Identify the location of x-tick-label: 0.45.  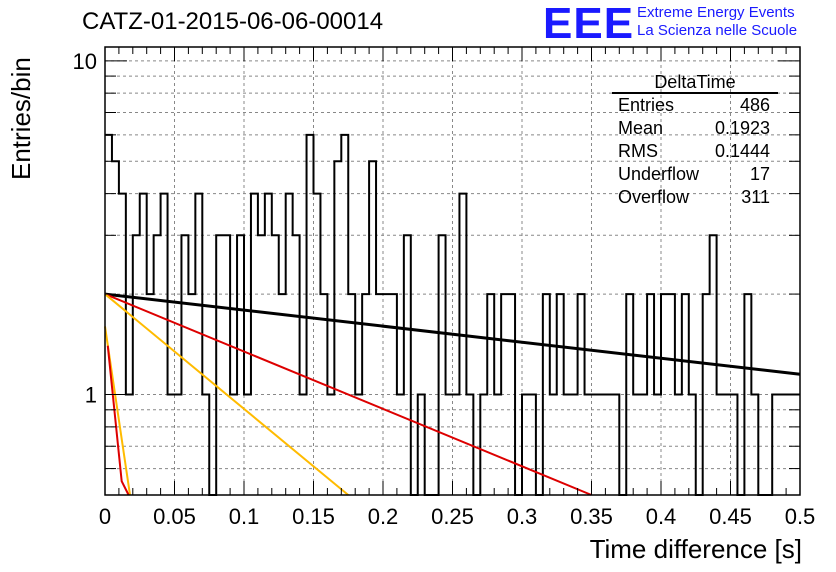
(730, 516).